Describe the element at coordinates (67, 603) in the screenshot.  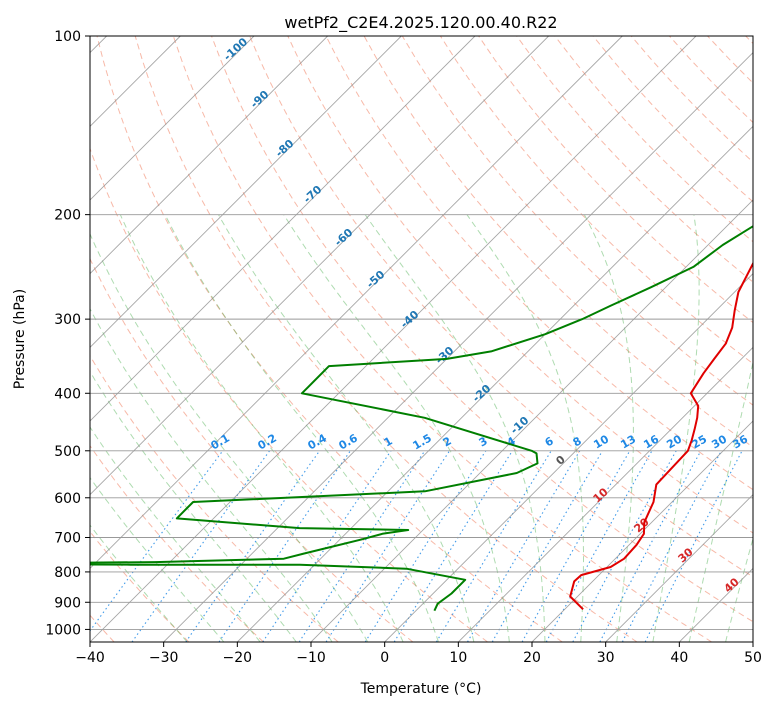
I see `y-tick-label: 900` at that location.